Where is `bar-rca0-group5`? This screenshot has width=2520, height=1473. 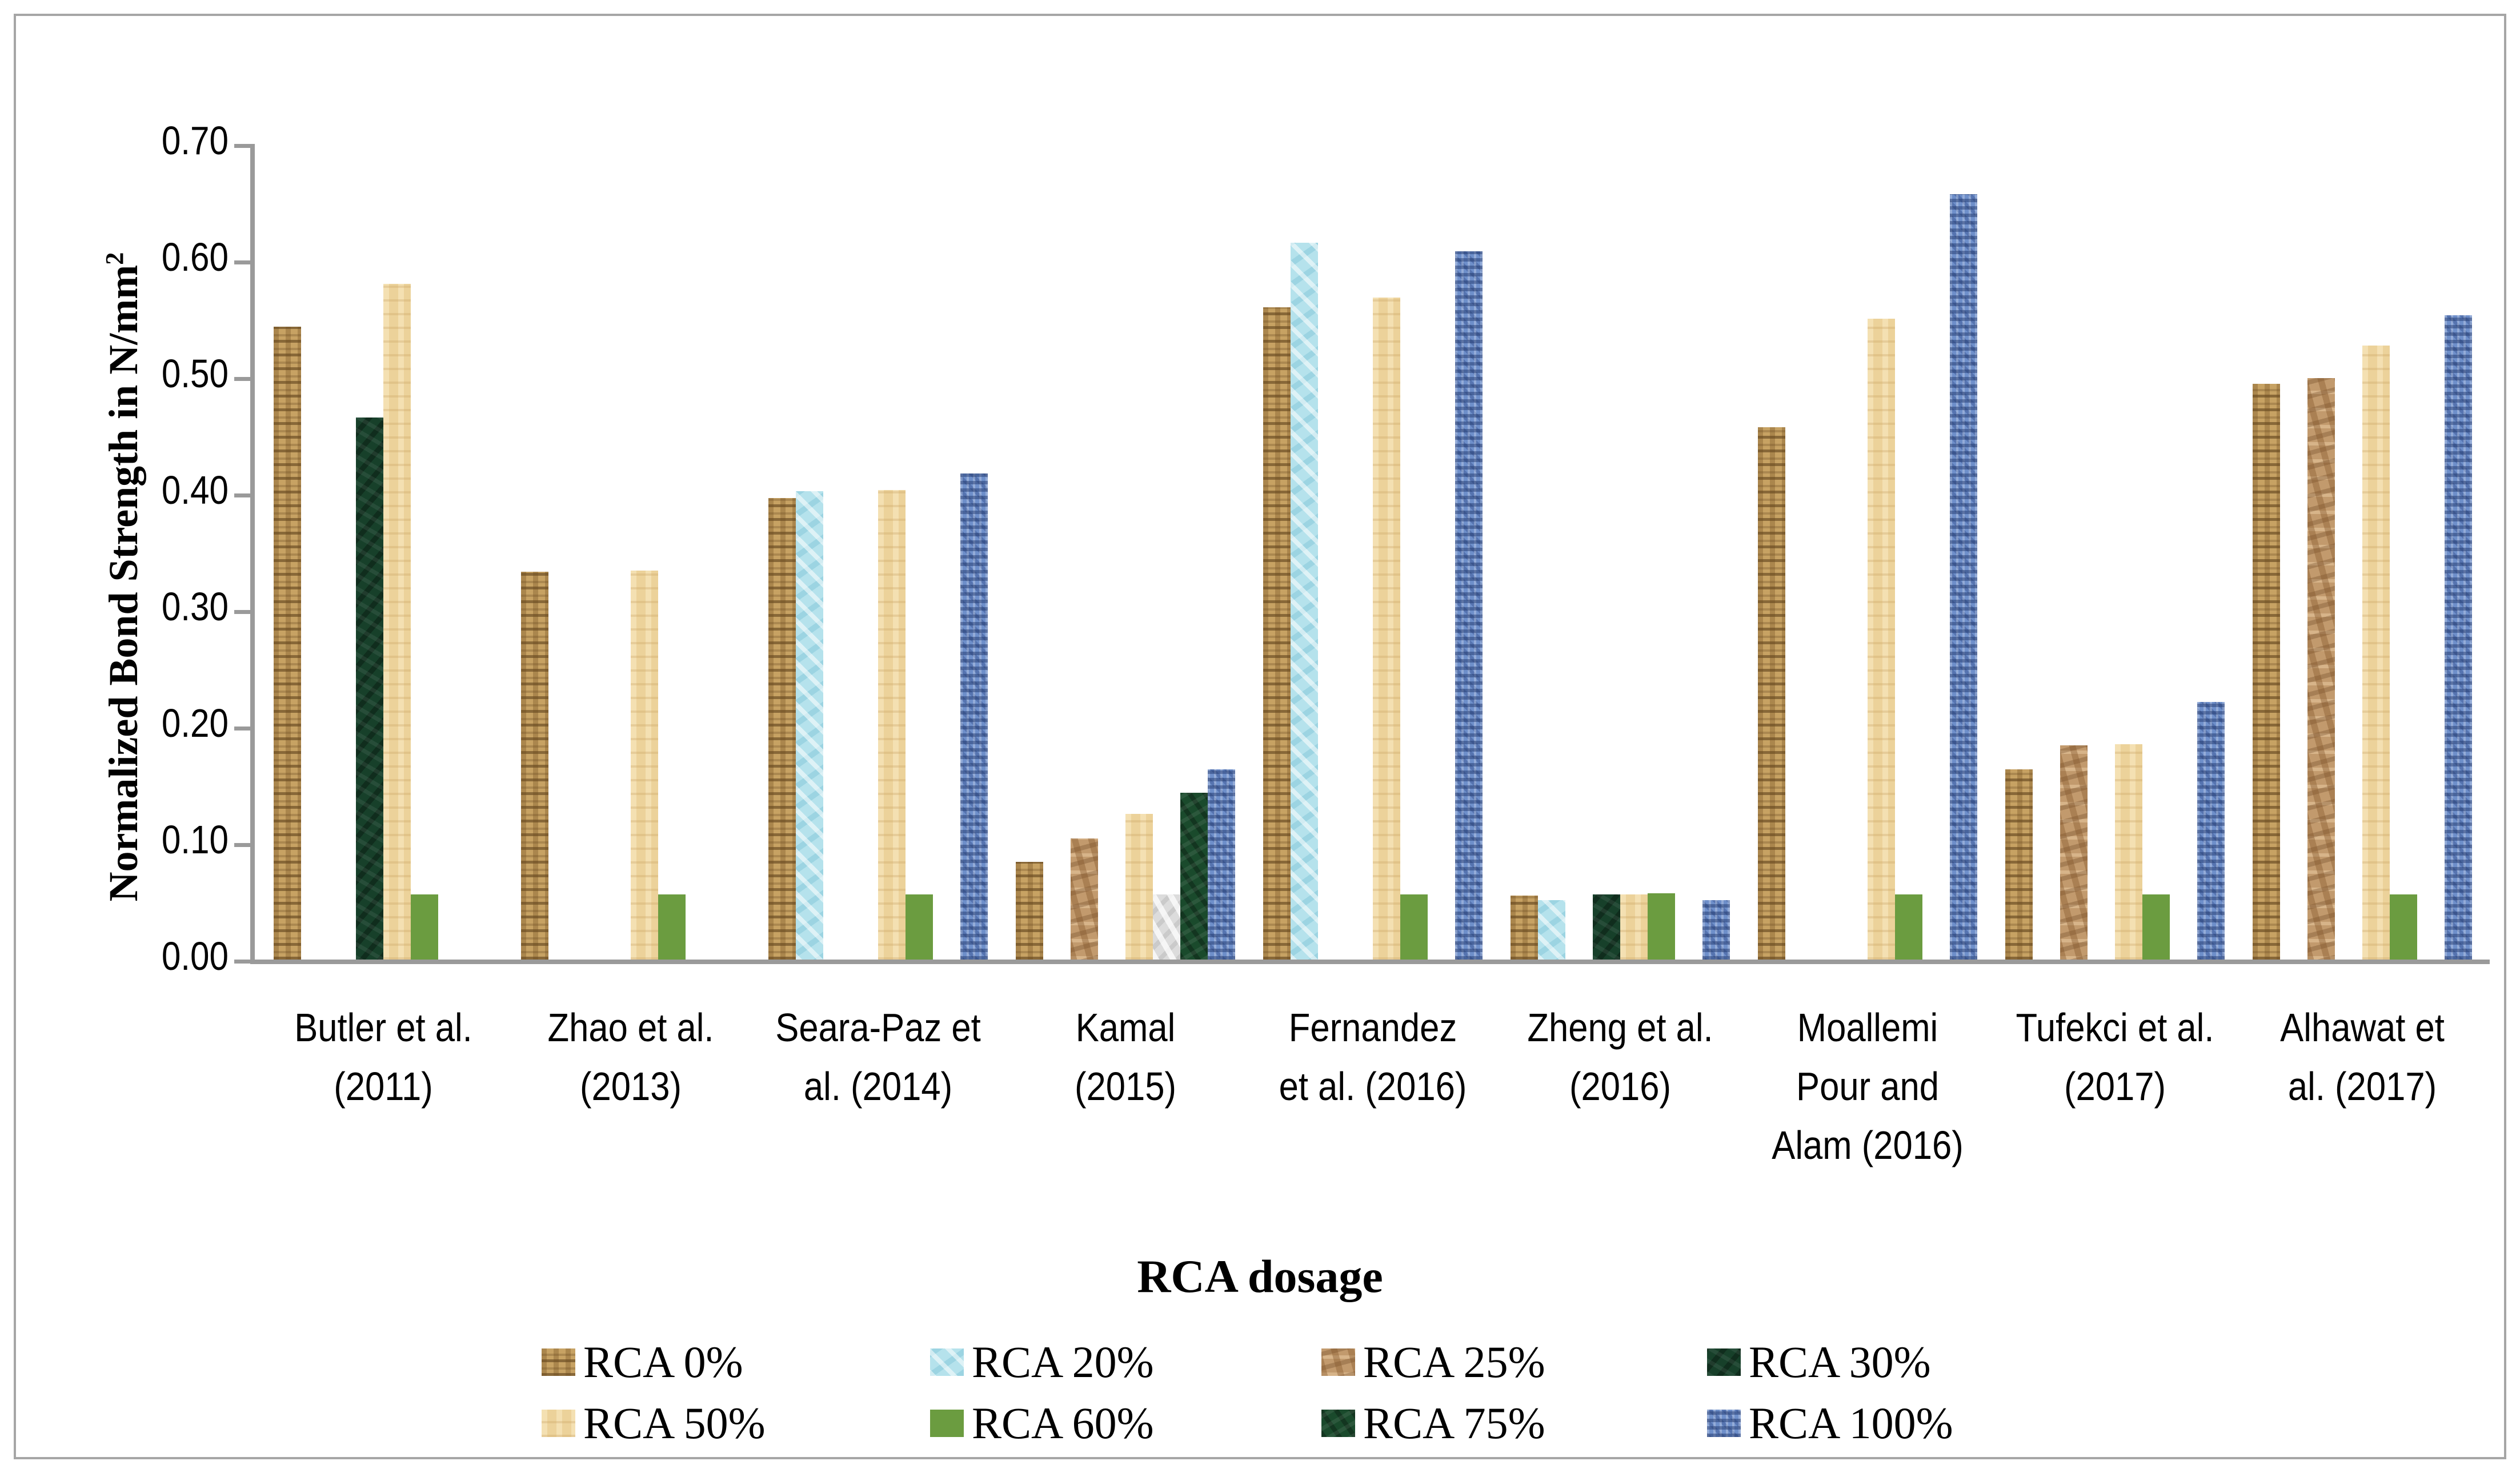 bar-rca0-group5 is located at coordinates (1277, 633).